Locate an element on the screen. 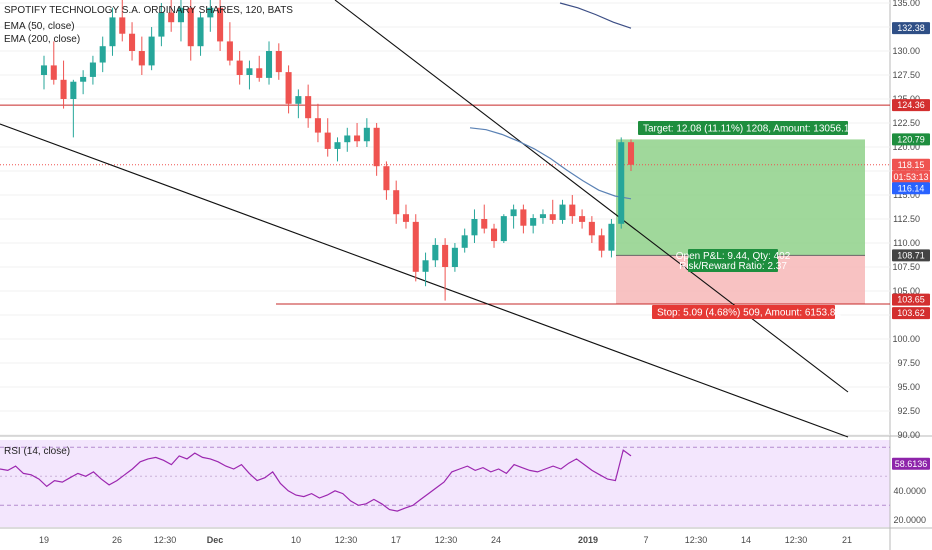  price-tag-label: 116.14 is located at coordinates (911, 188).